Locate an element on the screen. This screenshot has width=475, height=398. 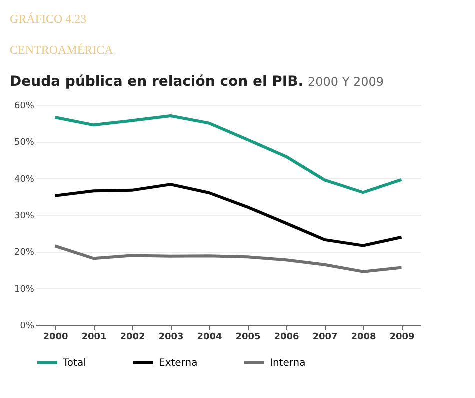
x-tick-label: 2004 is located at coordinates (209, 337).